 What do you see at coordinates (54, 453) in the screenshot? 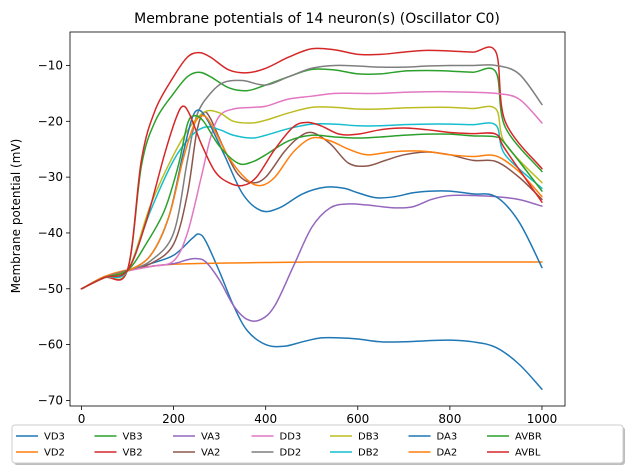
I see `legend-label: VD2` at bounding box center [54, 453].